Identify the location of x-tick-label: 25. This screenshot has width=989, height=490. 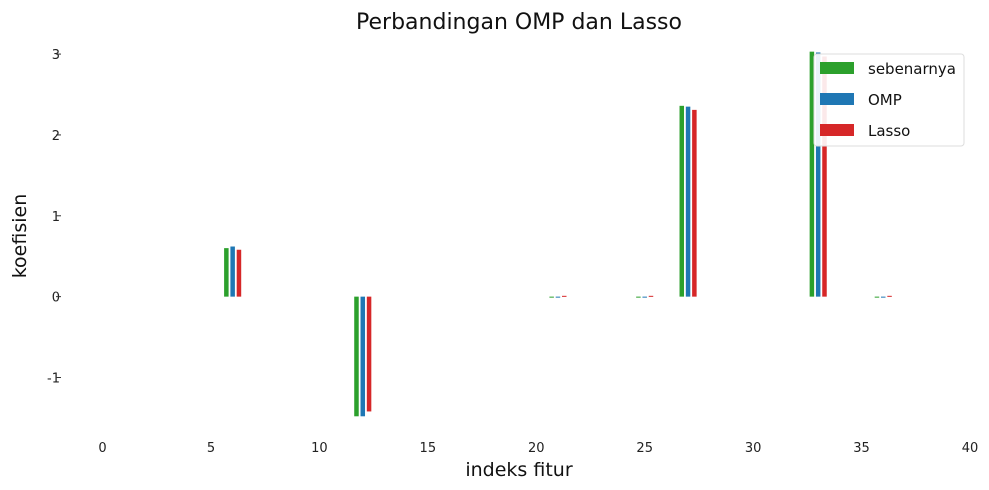
(644, 448).